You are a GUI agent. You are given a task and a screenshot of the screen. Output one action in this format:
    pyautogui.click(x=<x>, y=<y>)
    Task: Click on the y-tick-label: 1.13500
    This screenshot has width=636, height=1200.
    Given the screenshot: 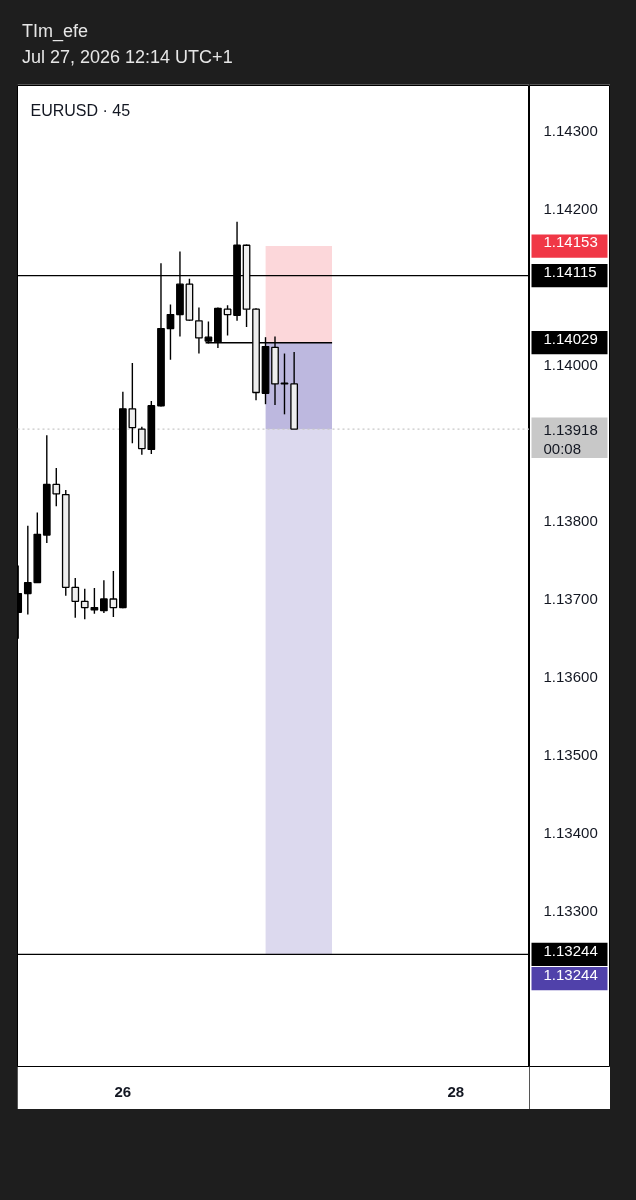 What is the action you would take?
    pyautogui.click(x=570, y=754)
    